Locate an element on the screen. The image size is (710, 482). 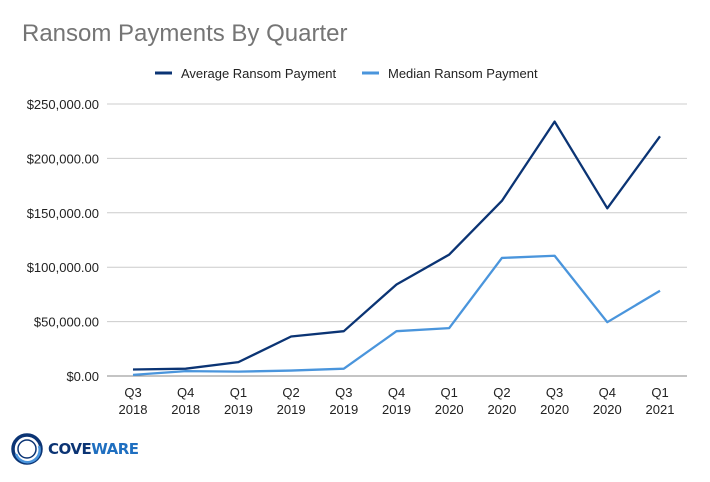
legend-label: Average Ransom Payment is located at coordinates (259, 73).